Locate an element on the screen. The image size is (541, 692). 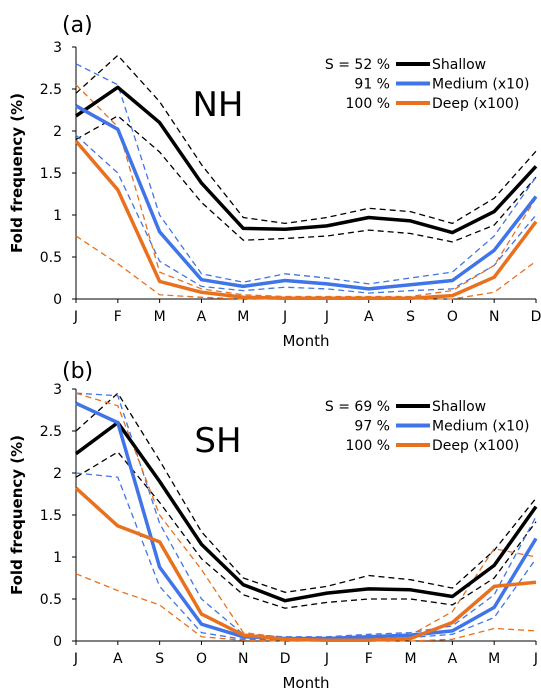
panel-label: (a) is located at coordinates (77, 25).